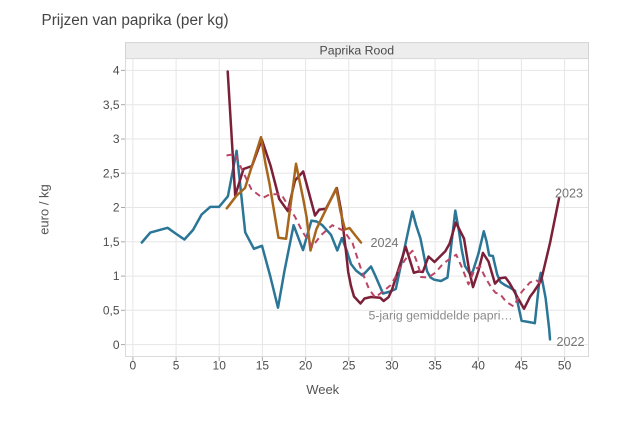  Describe the element at coordinates (44, 209) in the screenshot. I see `svg-text: euro / kg` at that location.